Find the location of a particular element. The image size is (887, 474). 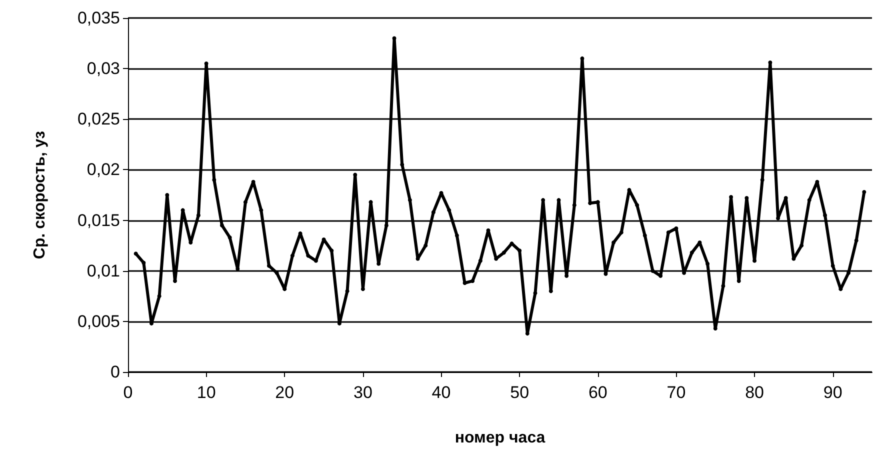

x-tick-label: 90 is located at coordinates (832, 392).